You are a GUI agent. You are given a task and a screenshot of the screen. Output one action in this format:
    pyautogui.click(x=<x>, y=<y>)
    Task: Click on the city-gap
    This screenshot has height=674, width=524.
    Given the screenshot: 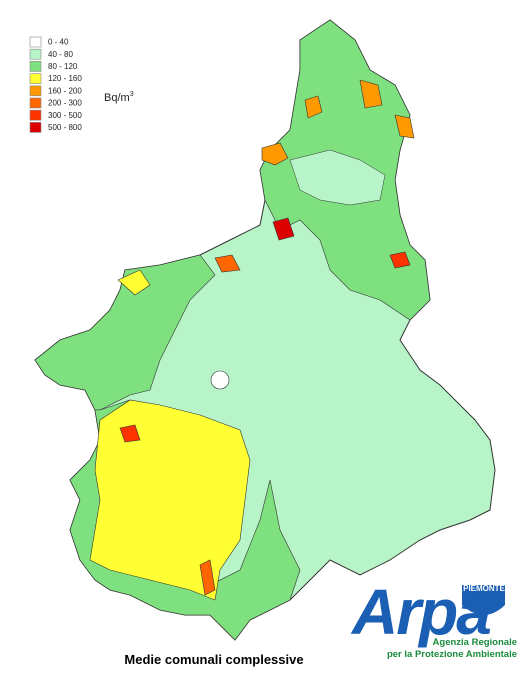 What is the action you would take?
    pyautogui.click(x=220, y=380)
    